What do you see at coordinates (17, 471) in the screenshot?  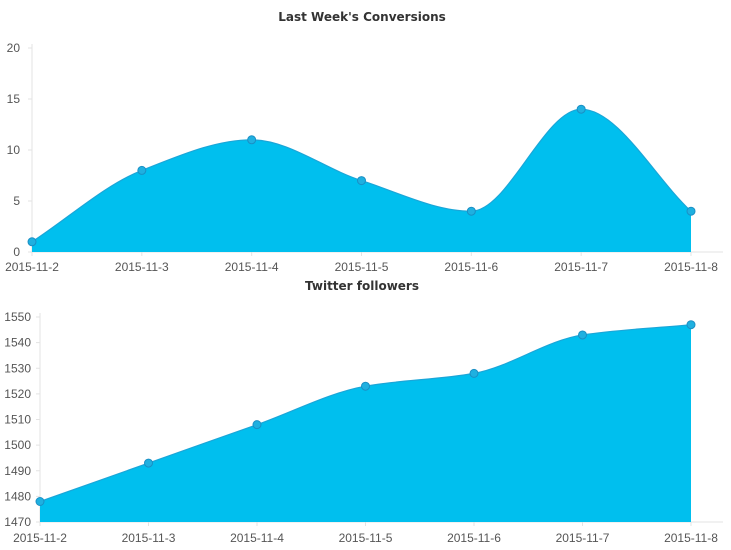 I see `y-tick-label: 1490` at bounding box center [17, 471].